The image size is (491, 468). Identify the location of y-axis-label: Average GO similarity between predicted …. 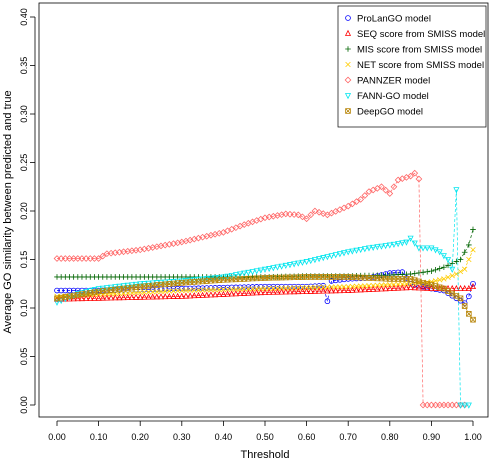
(8, 211).